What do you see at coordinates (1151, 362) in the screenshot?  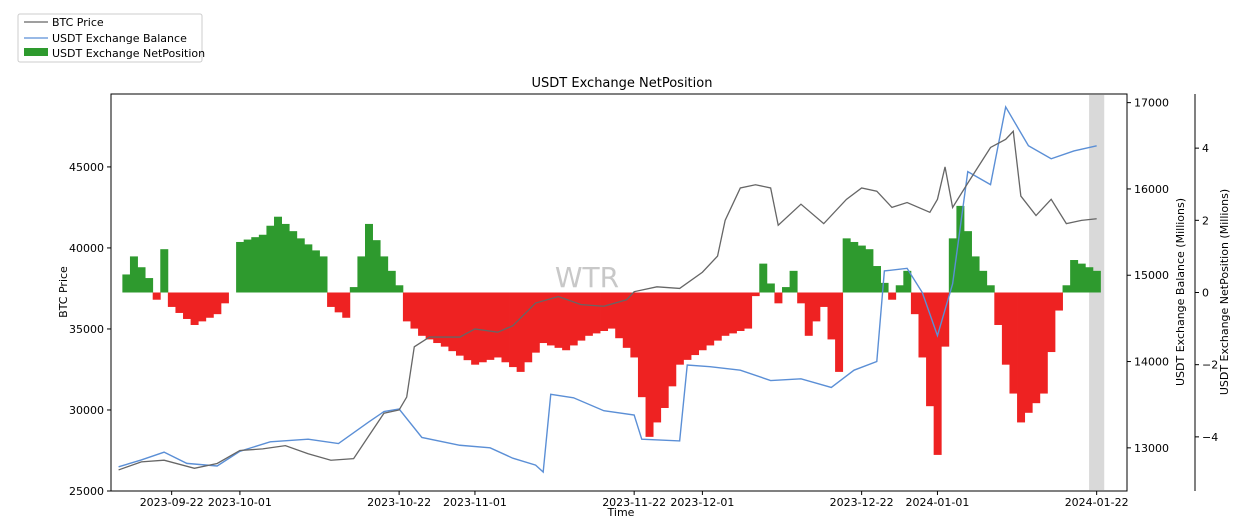 I see `right-tick-label: 14000` at bounding box center [1151, 362].